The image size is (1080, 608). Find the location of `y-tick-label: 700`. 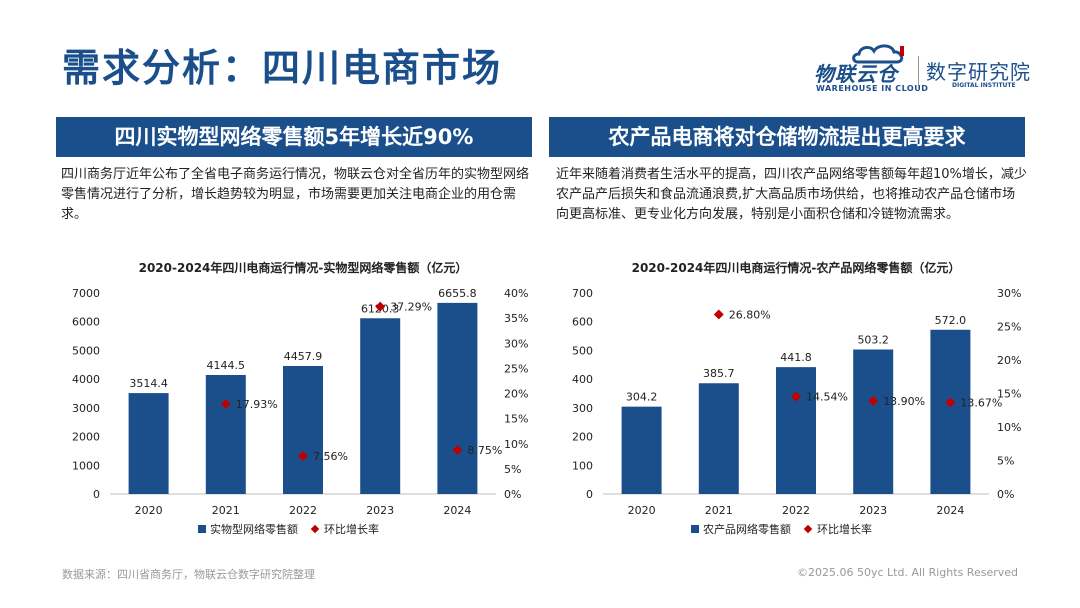

y-tick-label: 700 is located at coordinates (582, 293).